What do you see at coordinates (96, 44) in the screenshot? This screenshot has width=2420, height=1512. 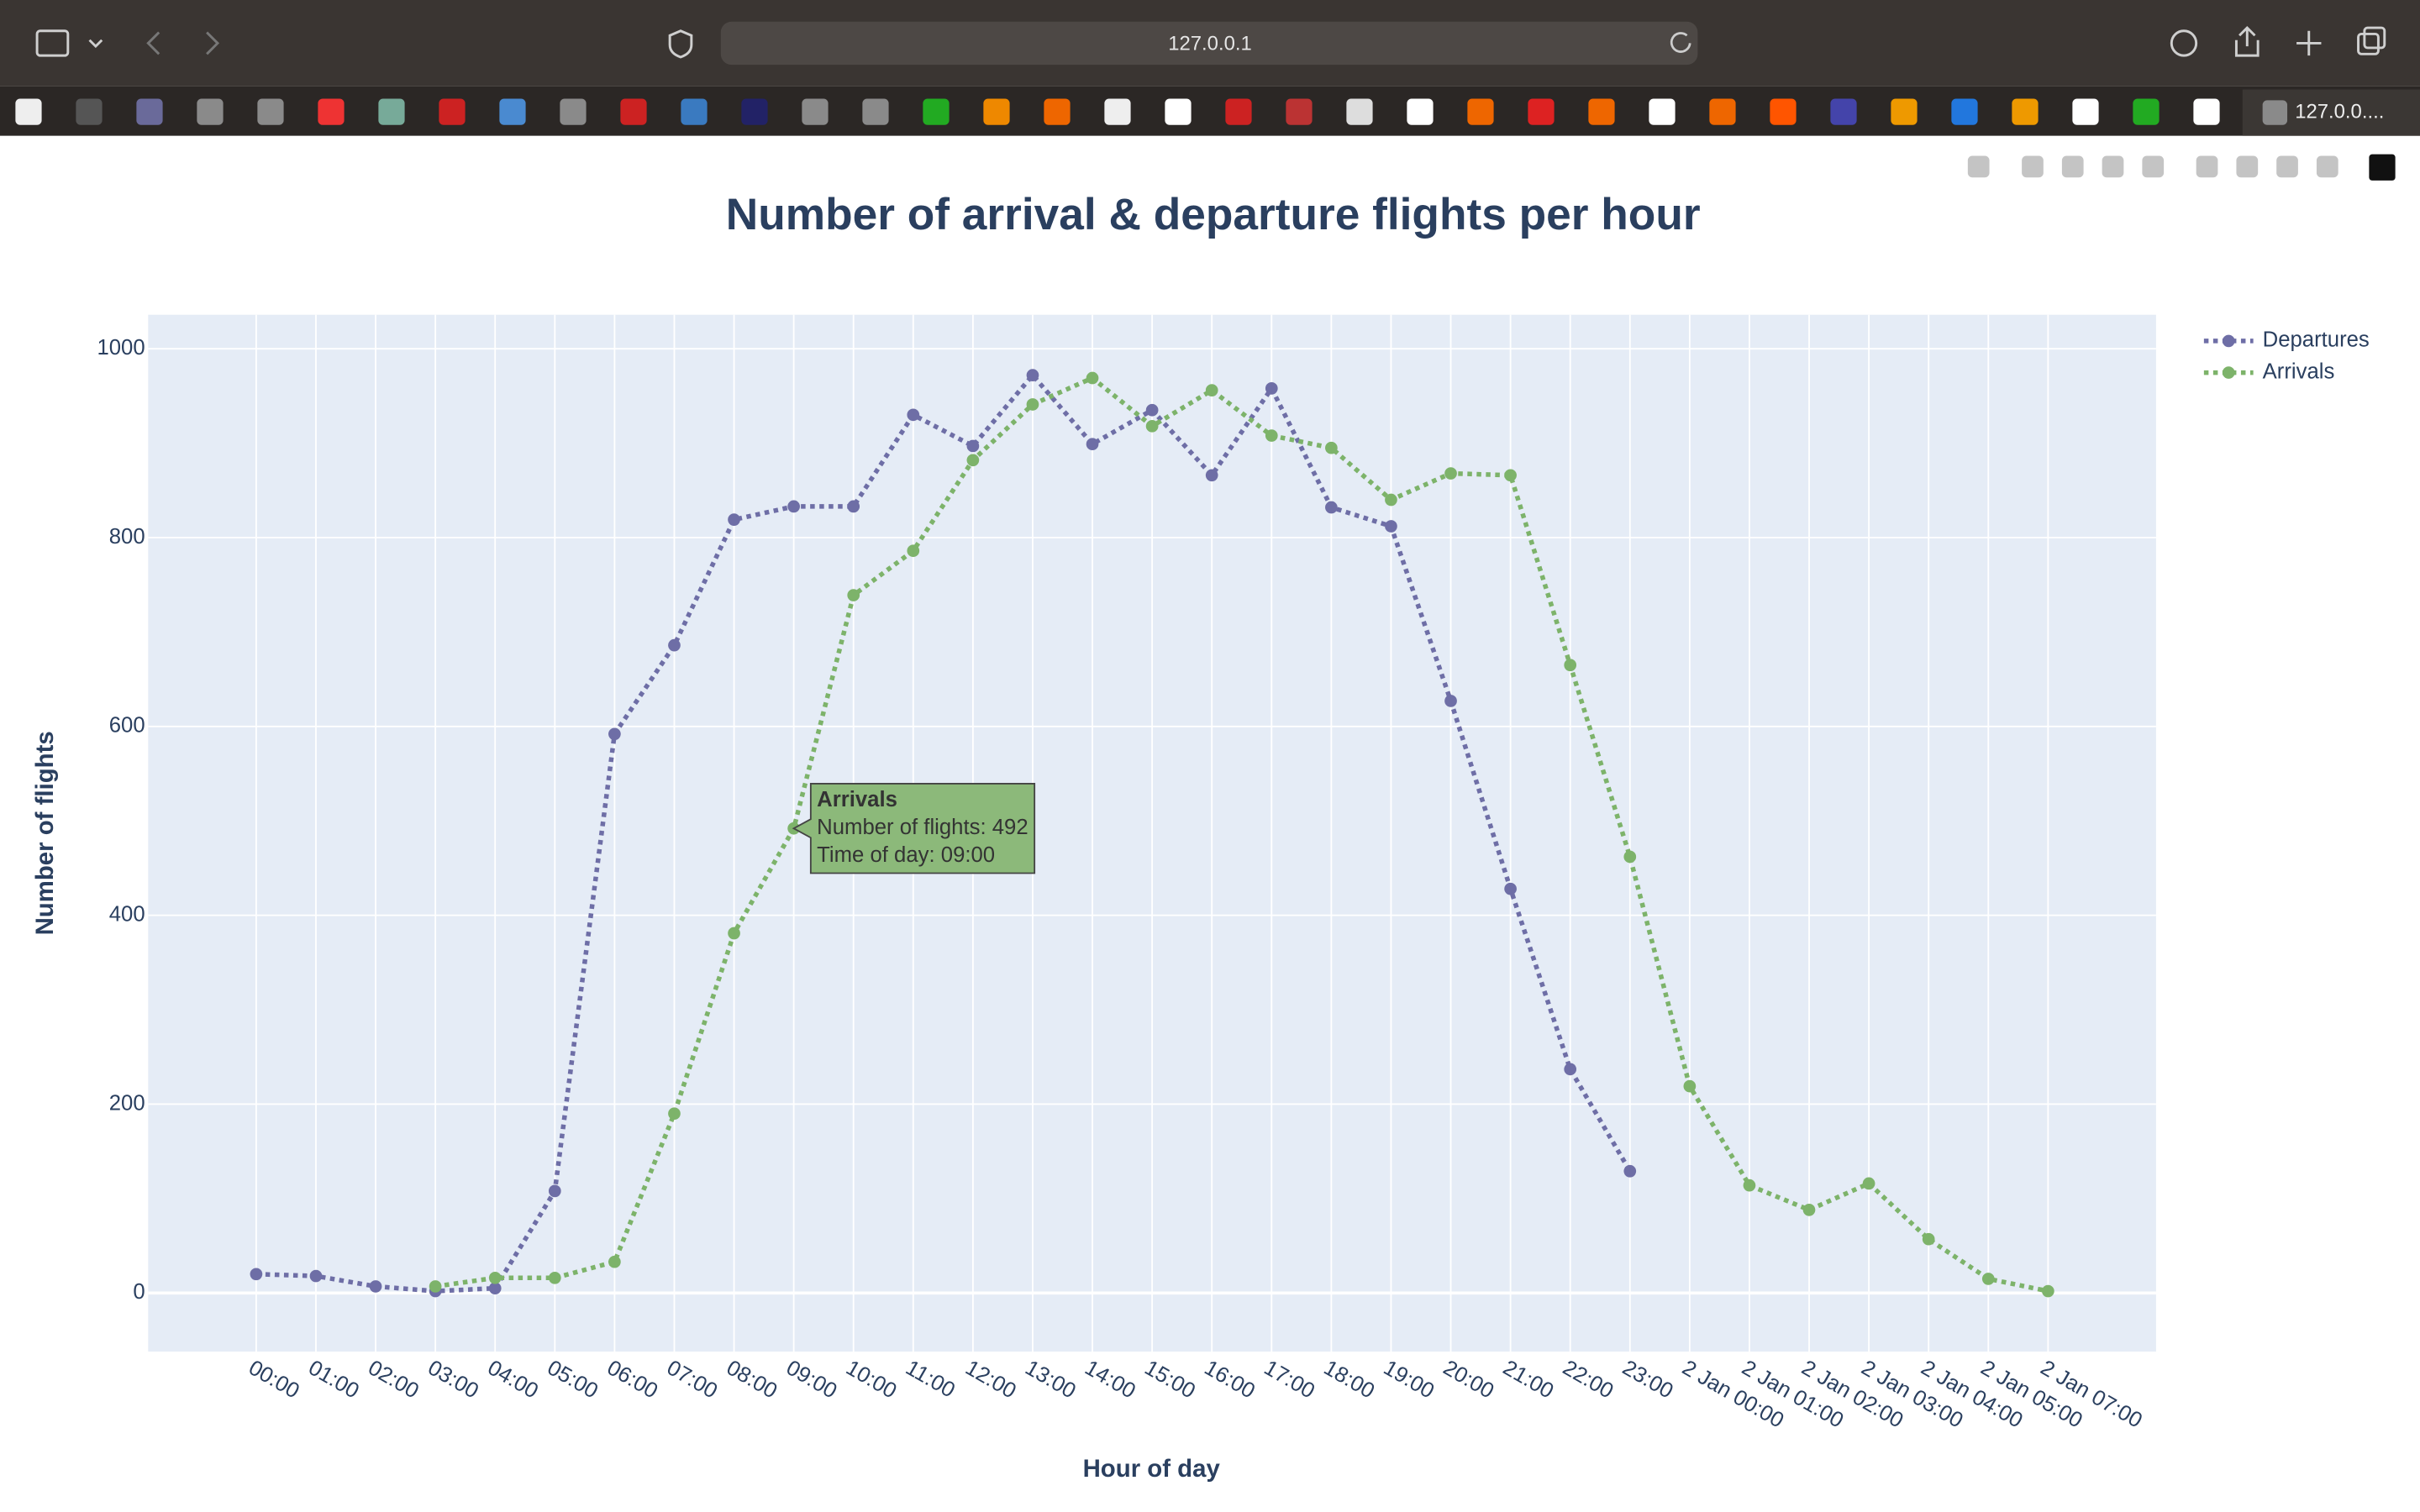 I see `sidebar-menu` at bounding box center [96, 44].